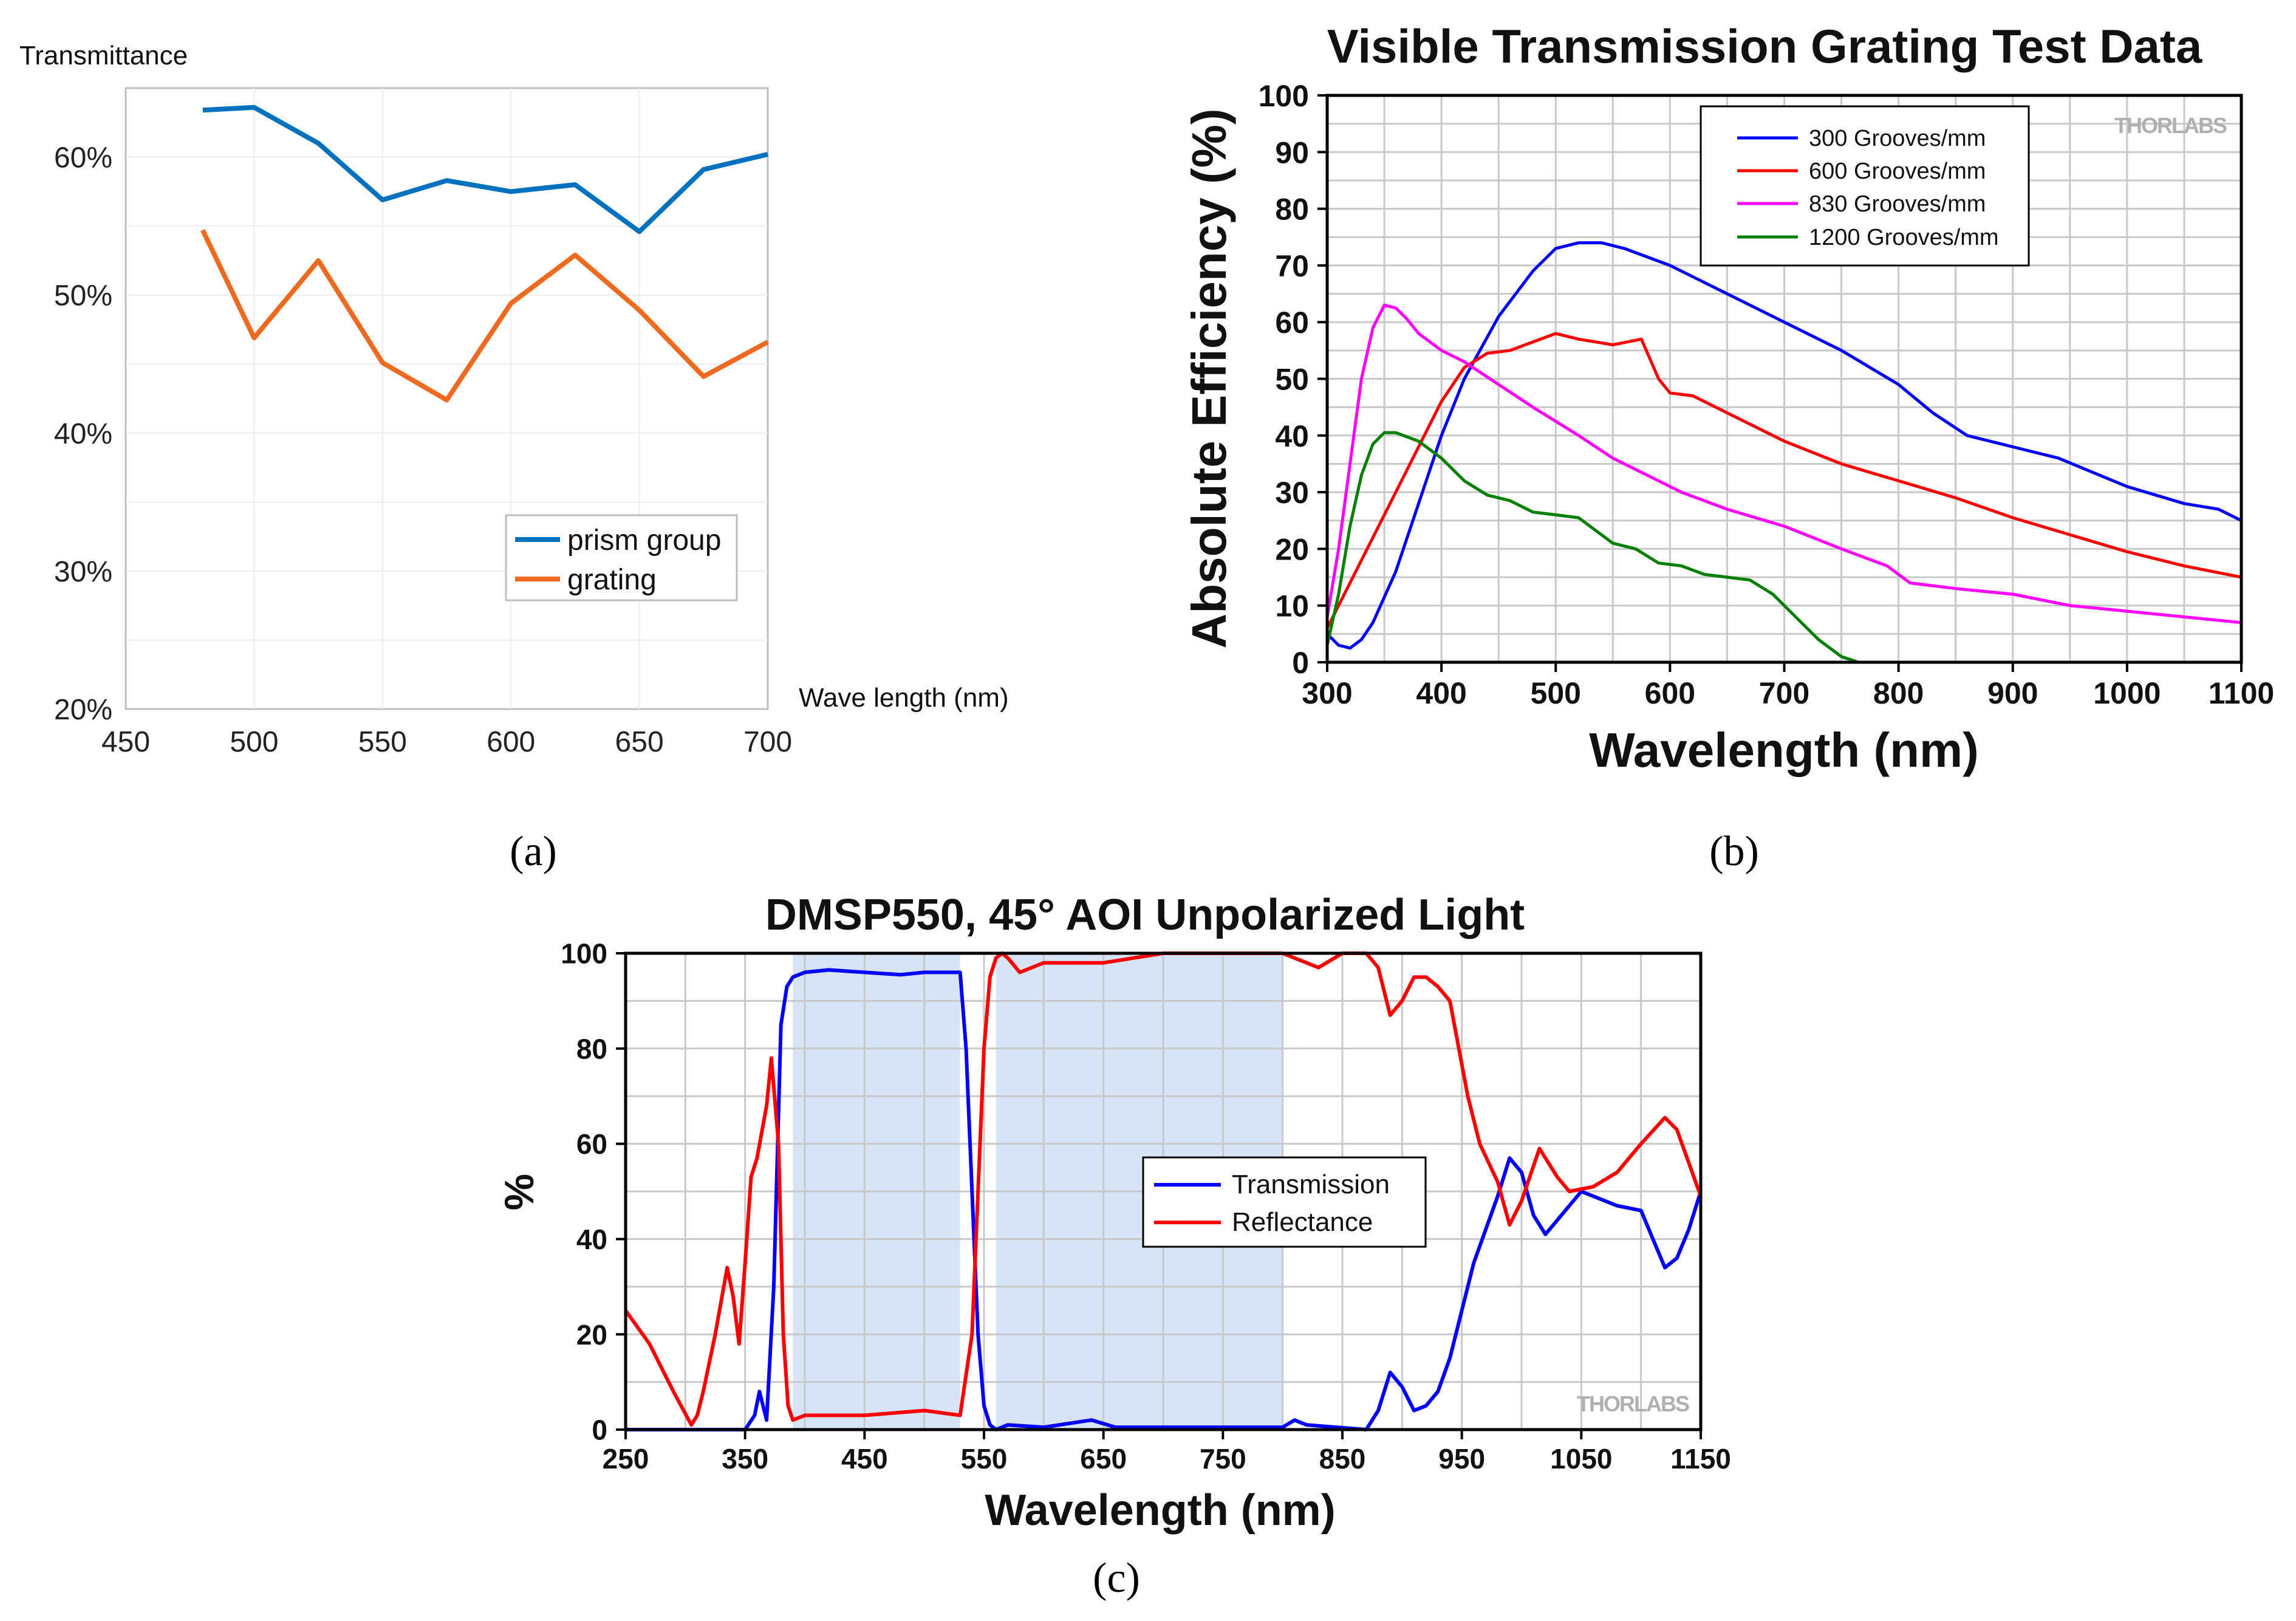 Image resolution: width=2296 pixels, height=1621 pixels. I want to click on panel-c-y-tick-label: 60, so click(591, 1144).